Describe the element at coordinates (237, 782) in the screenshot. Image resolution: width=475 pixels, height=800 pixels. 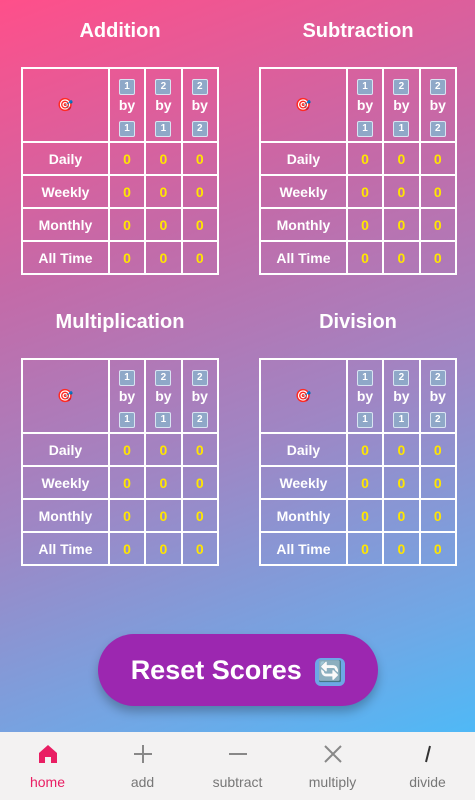
I see `nav-subtract-label: subtract` at that location.